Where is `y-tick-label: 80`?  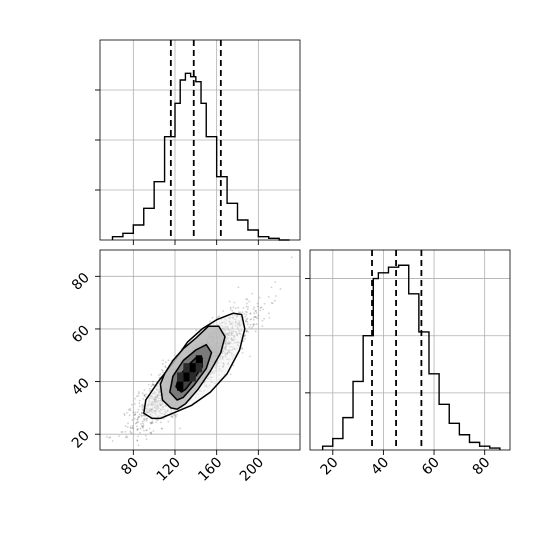 y-tick-label: 80 is located at coordinates (81, 282).